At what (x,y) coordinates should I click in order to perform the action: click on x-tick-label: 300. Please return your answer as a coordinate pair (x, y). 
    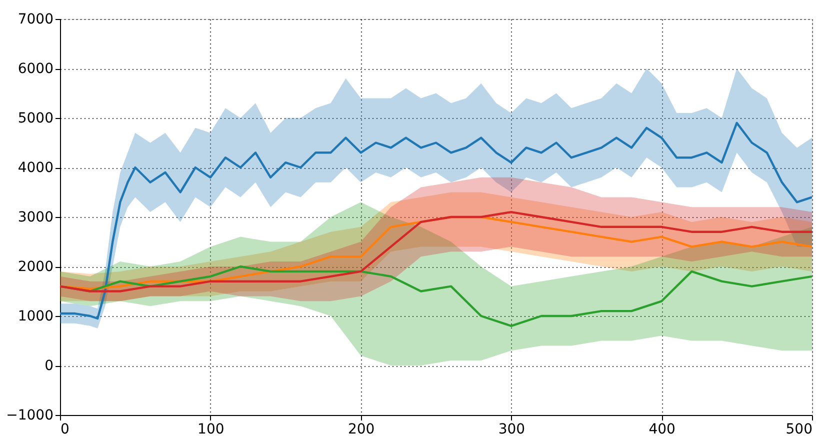
    Looking at the image, I should click on (512, 430).